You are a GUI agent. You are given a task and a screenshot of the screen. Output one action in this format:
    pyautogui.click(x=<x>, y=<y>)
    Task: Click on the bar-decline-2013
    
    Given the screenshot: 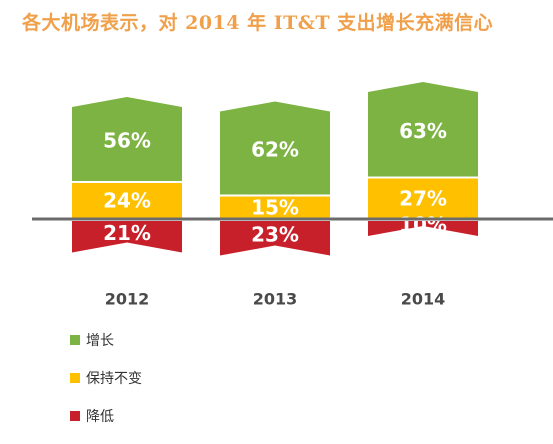 What is the action you would take?
    pyautogui.click(x=275, y=238)
    